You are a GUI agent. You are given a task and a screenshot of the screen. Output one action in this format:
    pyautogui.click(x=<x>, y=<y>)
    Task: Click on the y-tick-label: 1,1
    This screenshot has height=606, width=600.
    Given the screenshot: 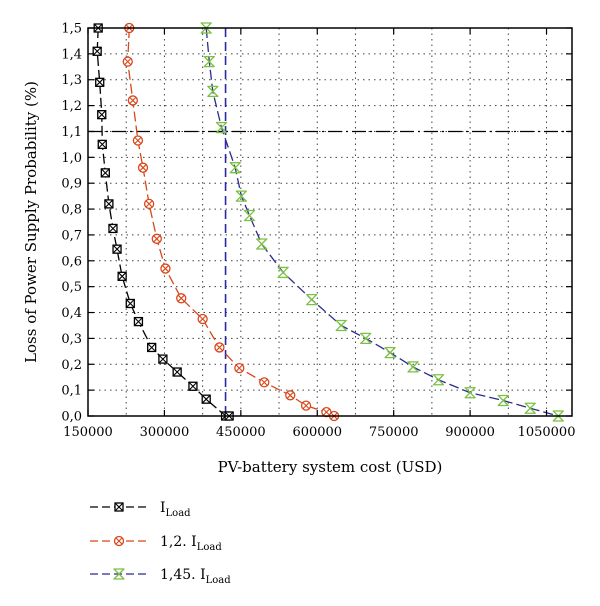 What is the action you would take?
    pyautogui.click(x=71, y=132)
    